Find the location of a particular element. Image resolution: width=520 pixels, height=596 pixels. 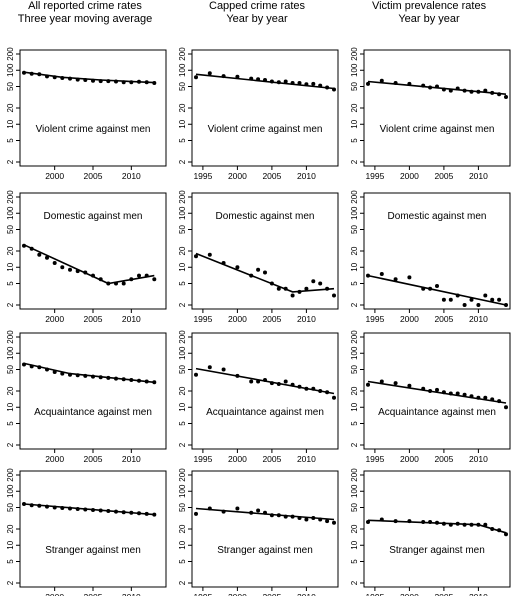

column-header-line2: Three year moving average is located at coordinates (85, 19).